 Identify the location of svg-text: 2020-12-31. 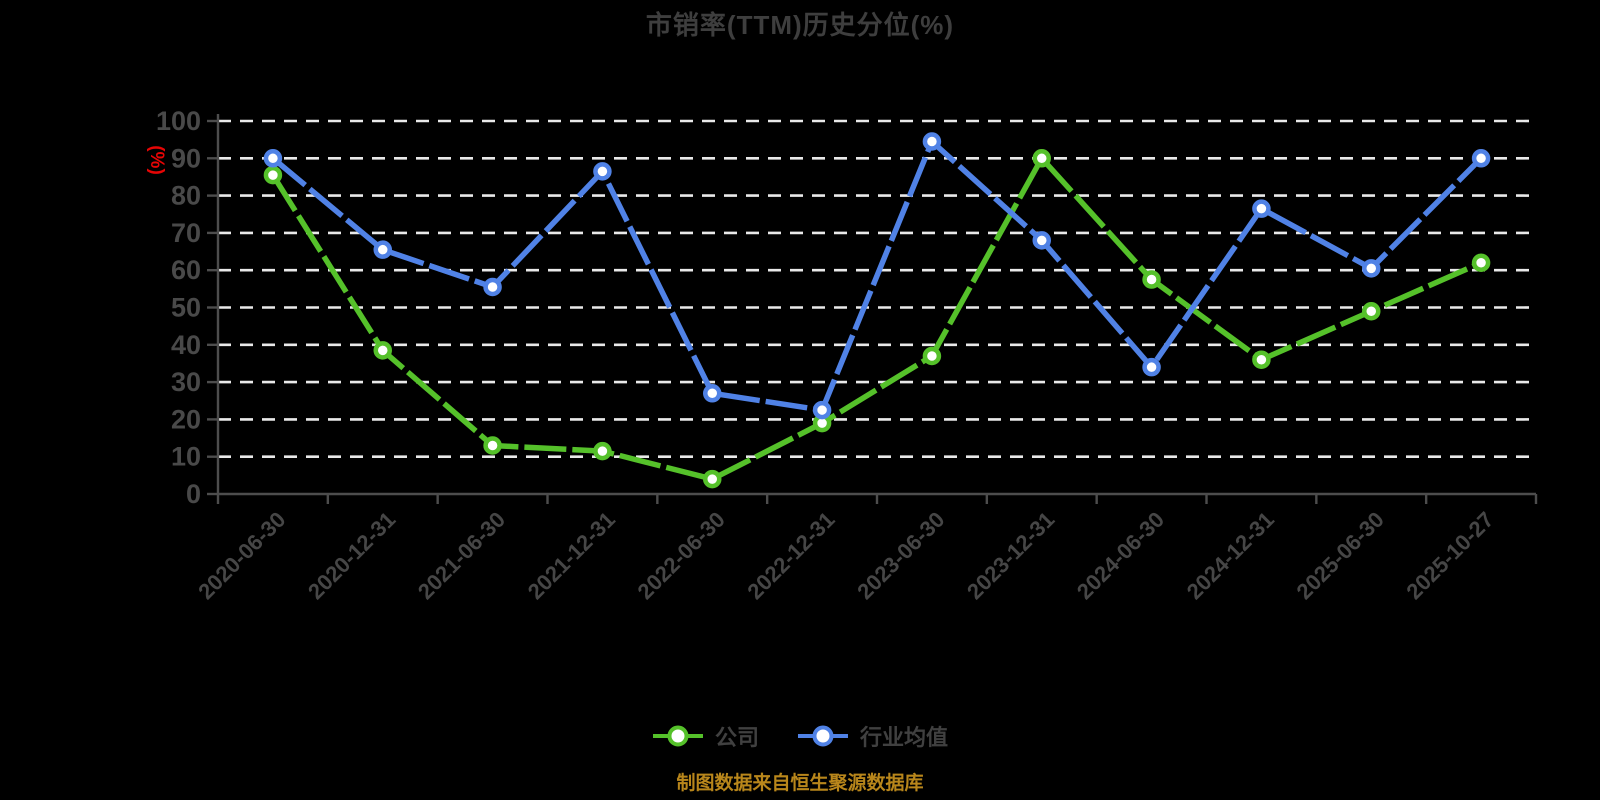
(351, 555).